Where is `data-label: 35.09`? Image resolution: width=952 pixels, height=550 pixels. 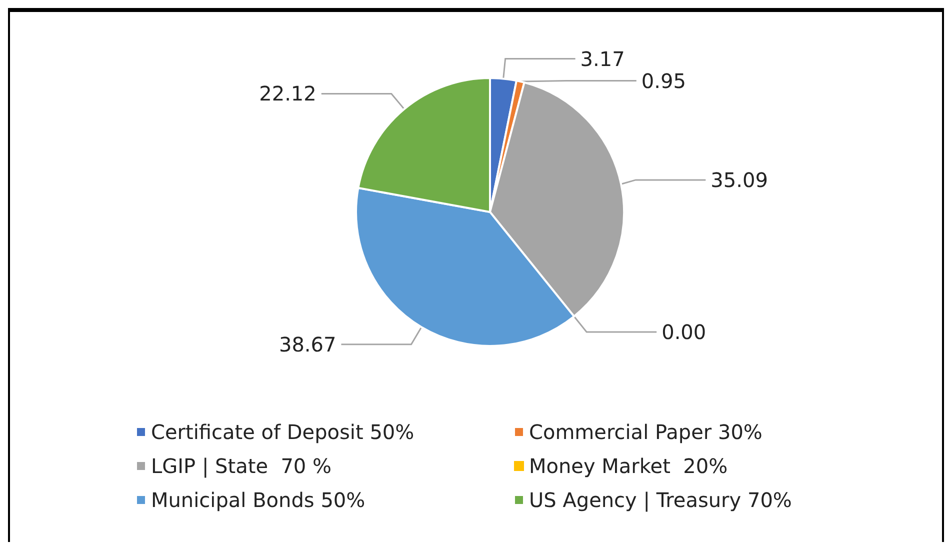 data-label: 35.09 is located at coordinates (739, 180).